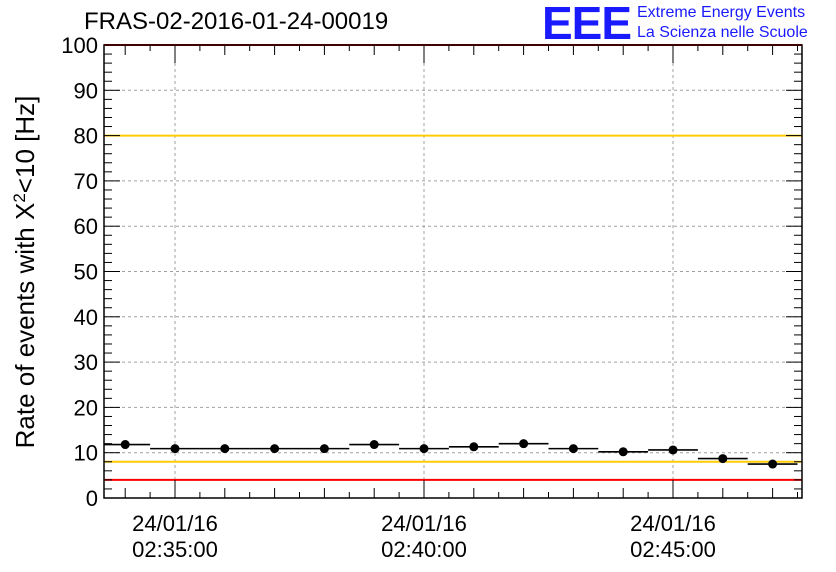 The height and width of the screenshot is (572, 836). What do you see at coordinates (721, 12) in the screenshot?
I see `logo-text-line1: Extreme Energy Events` at bounding box center [721, 12].